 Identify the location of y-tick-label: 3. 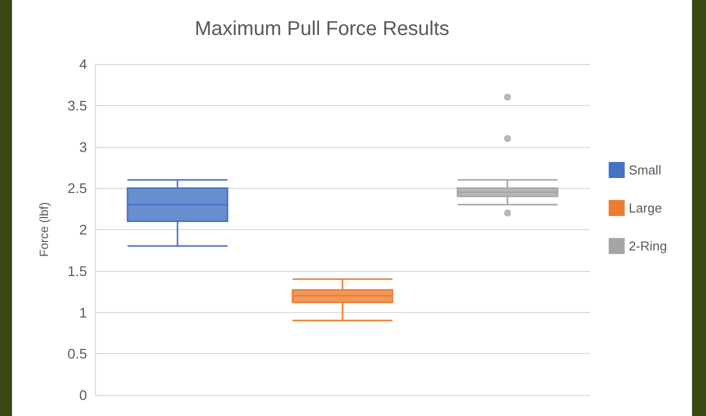
(83, 146).